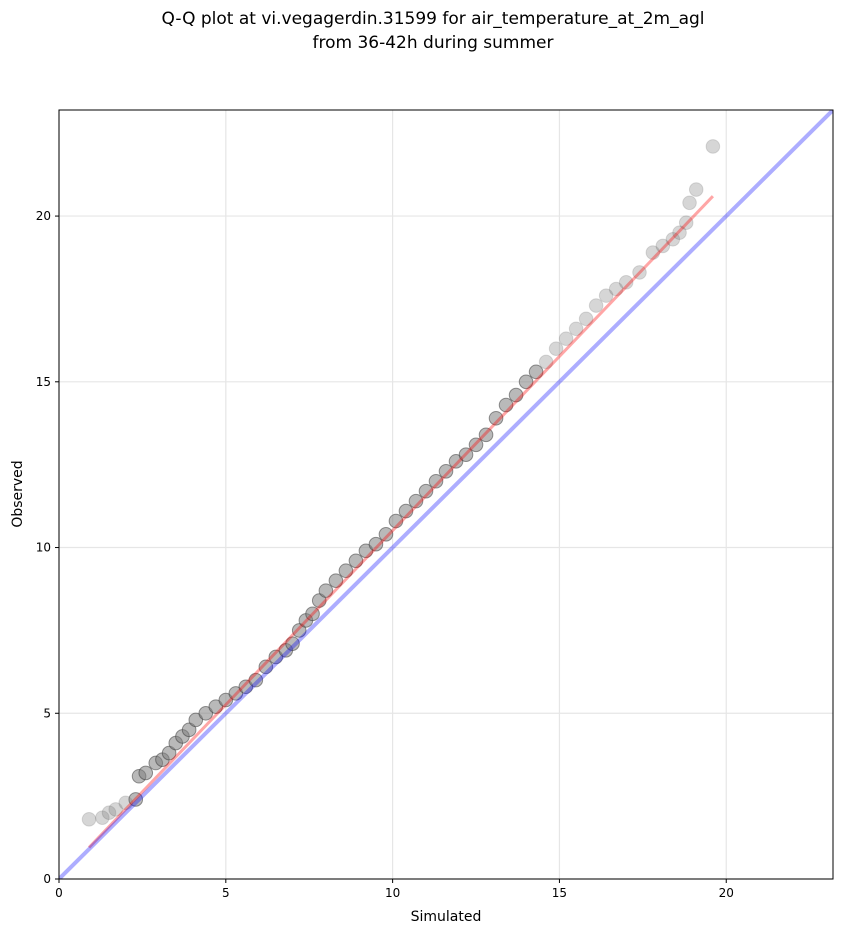 The width and height of the screenshot is (843, 934). What do you see at coordinates (559, 893) in the screenshot?
I see `x-tick-label: 15` at bounding box center [559, 893].